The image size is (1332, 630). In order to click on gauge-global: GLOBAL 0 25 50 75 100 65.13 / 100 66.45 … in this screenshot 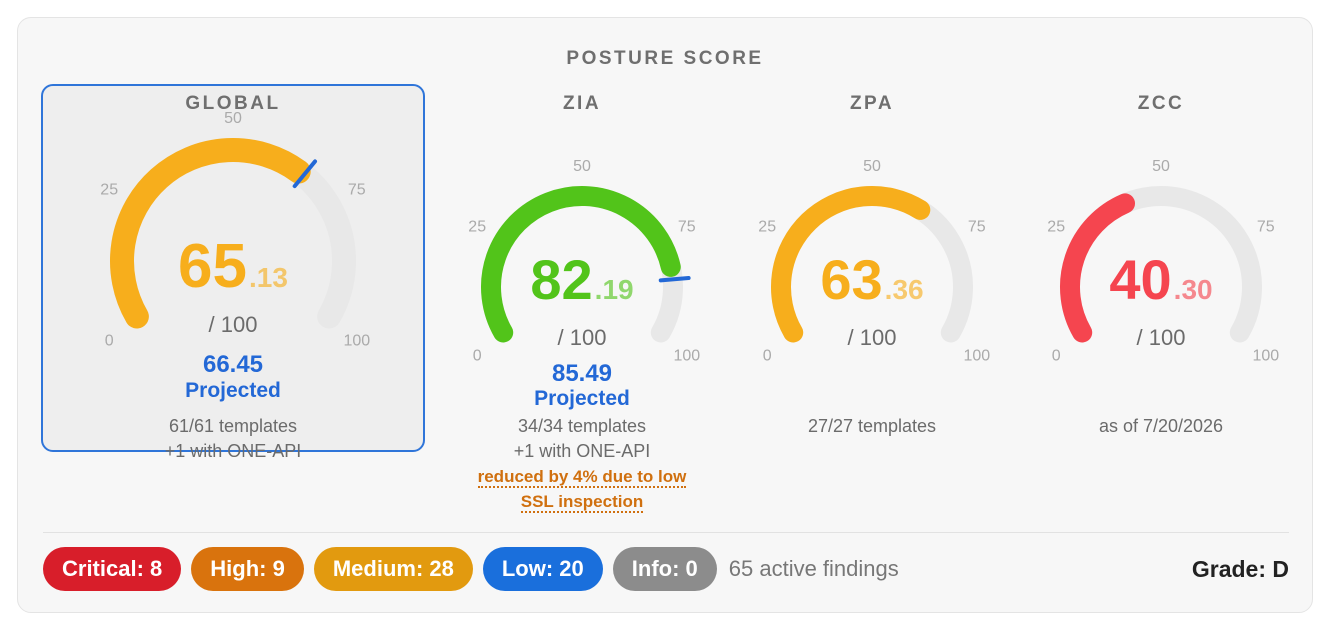, I will do `click(233, 277)`.